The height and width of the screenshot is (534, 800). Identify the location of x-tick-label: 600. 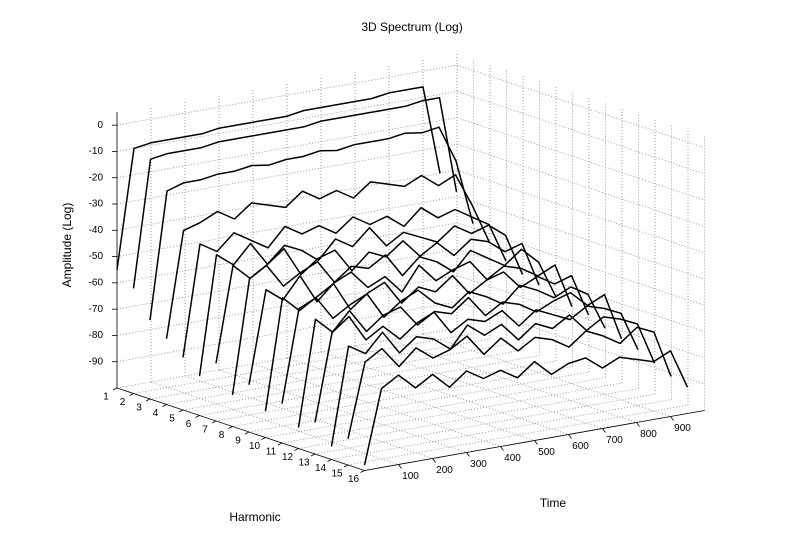
(580, 446).